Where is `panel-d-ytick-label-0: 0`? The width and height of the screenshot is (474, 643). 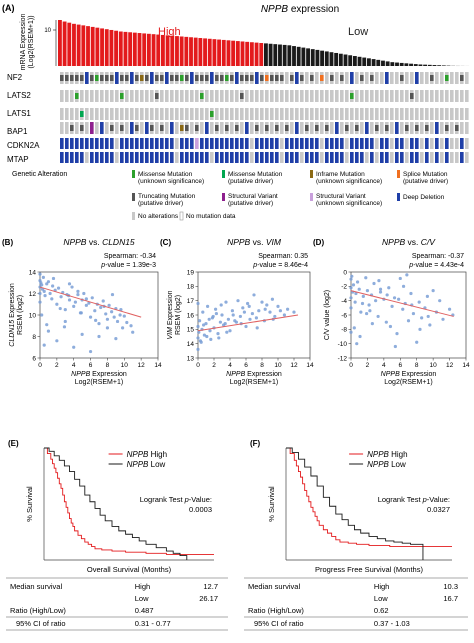
panel-d-ytick-label-0: 0 is located at coordinates (345, 272).